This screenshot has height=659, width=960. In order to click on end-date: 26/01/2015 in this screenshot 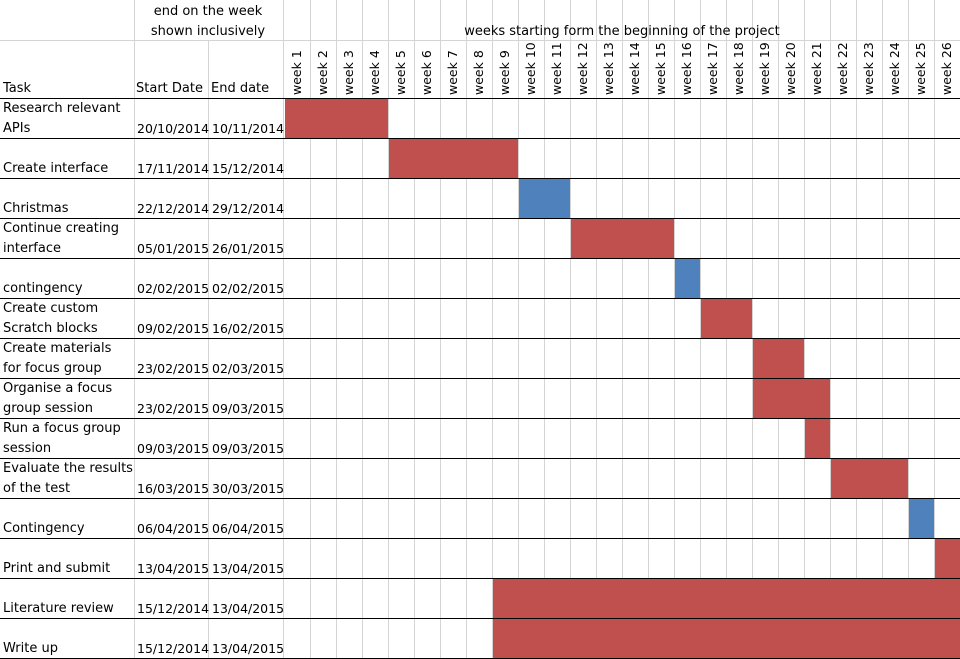, I will do `click(248, 248)`.